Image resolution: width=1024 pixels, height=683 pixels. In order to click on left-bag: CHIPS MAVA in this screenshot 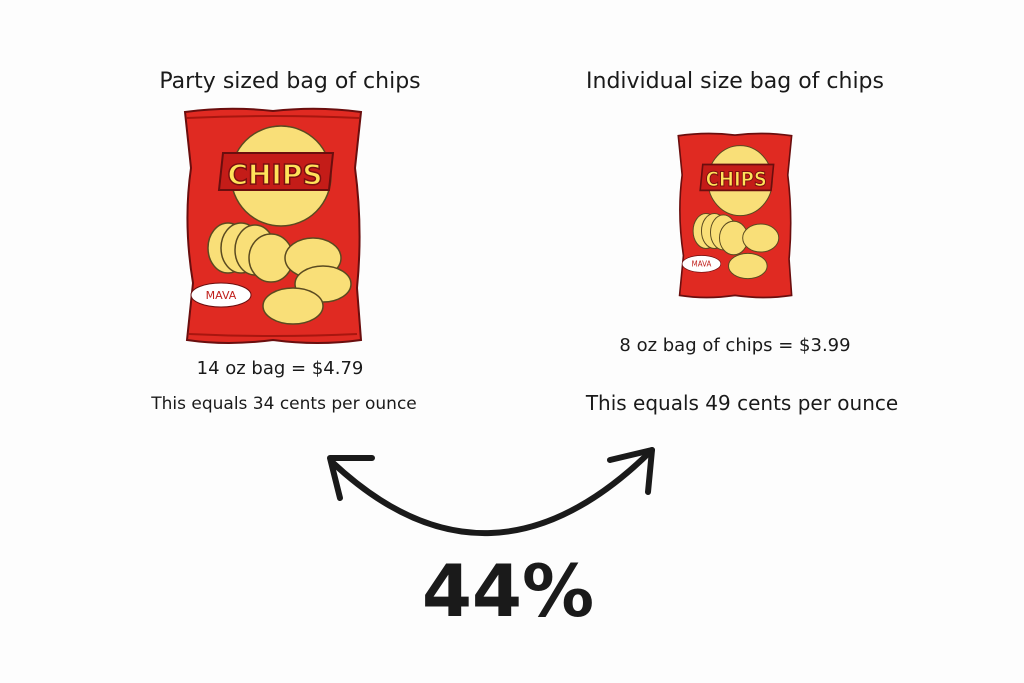, I will do `click(273, 225)`.